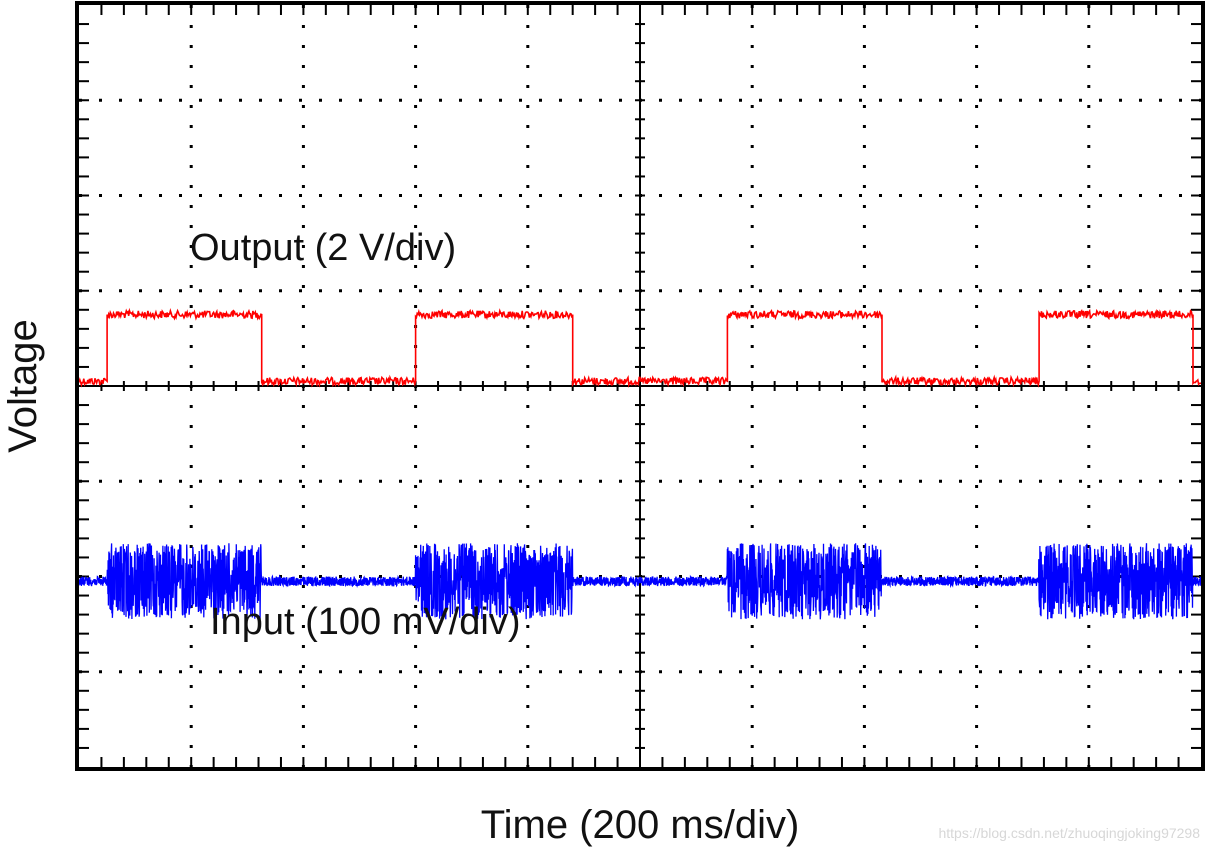  Describe the element at coordinates (365, 622) in the screenshot. I see `input-trace-label: Input (100 mV/div)` at that location.